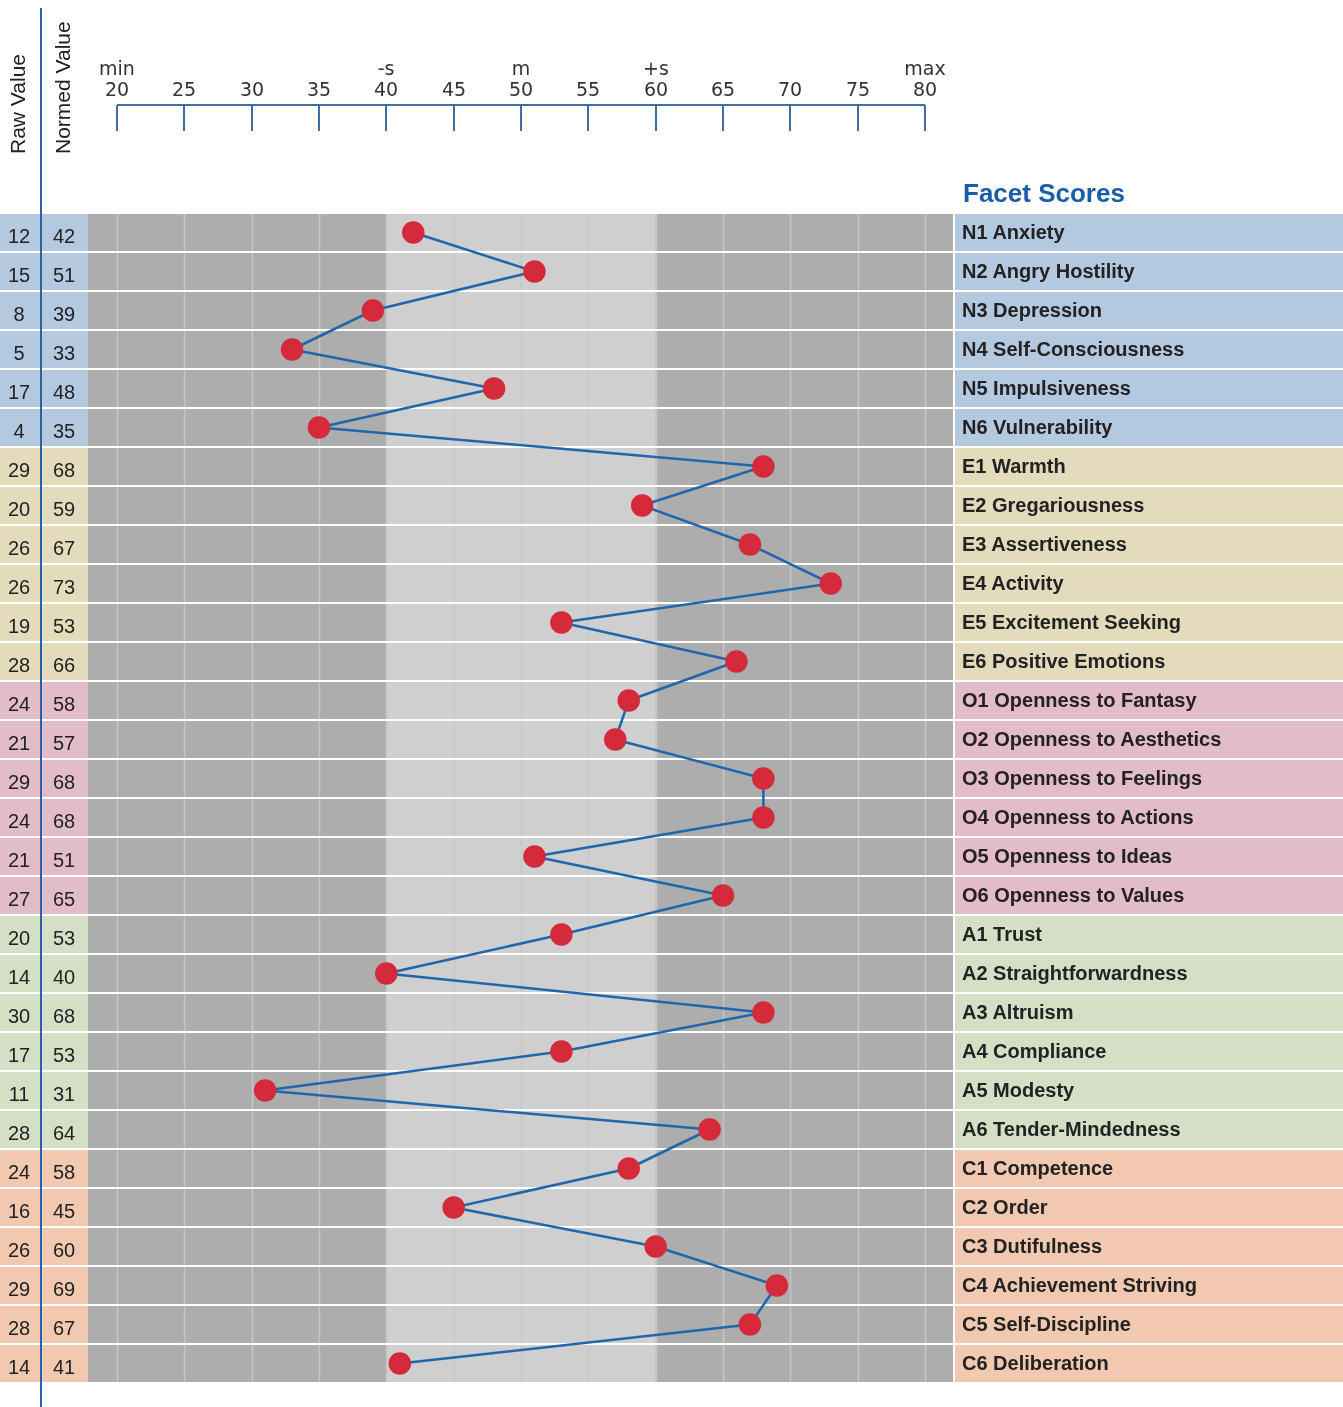 This screenshot has width=1343, height=1407. Describe the element at coordinates (64, 743) in the screenshot. I see `data-label: 57` at that location.